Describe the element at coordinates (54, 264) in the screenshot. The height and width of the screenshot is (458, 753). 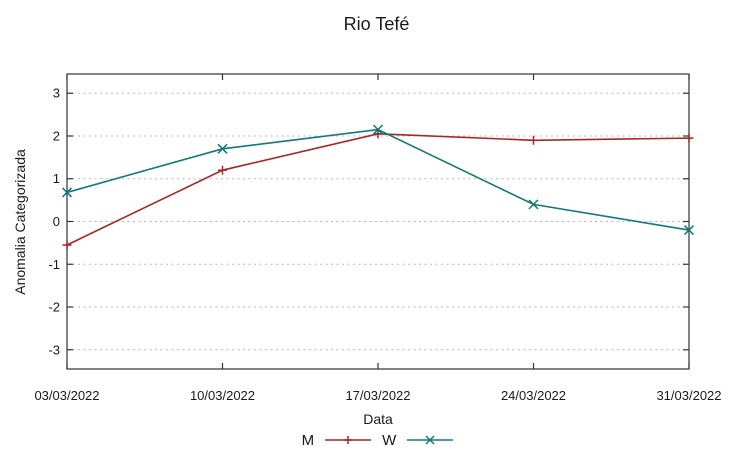
I see `y-tick-label: -1` at that location.